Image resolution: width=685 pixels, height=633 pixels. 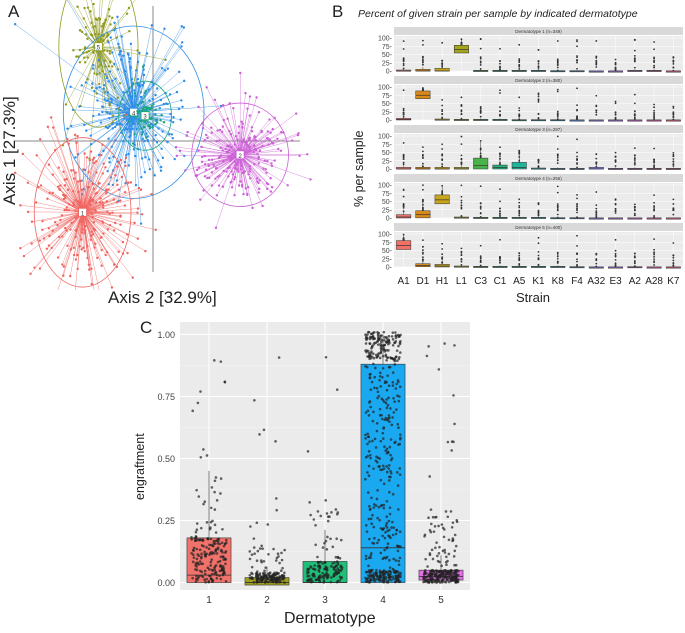 I want to click on facet-strip-label: Dermatotype 5 (n=400), so click(x=538, y=227).